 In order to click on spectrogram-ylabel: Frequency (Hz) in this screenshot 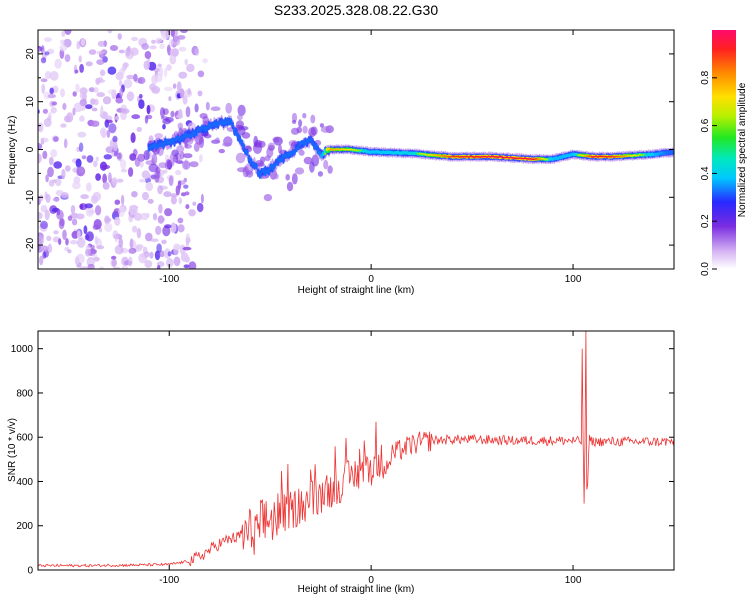, I will do `click(12, 150)`.